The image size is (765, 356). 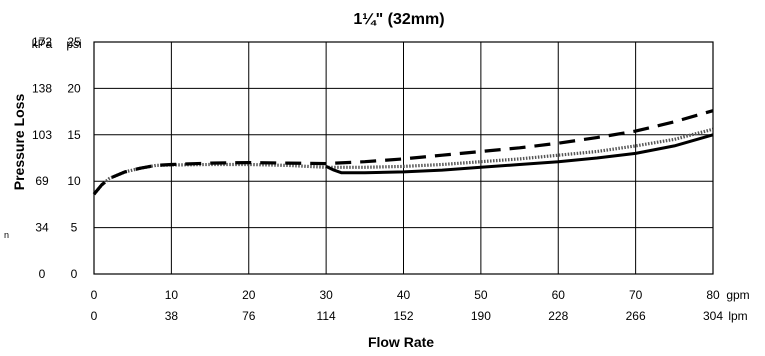 I want to click on y-tick-psi-0: 0, so click(x=74, y=274).